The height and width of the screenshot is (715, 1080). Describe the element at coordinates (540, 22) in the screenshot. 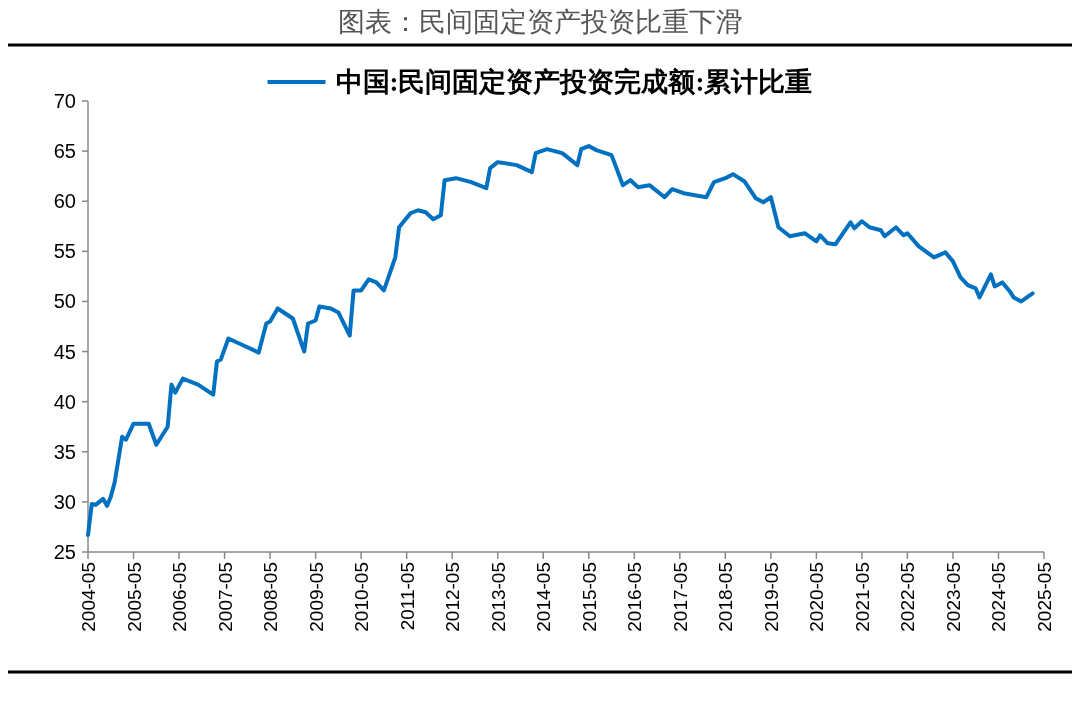

I see `title: 图表：民间固定资产投资比重下滑` at that location.